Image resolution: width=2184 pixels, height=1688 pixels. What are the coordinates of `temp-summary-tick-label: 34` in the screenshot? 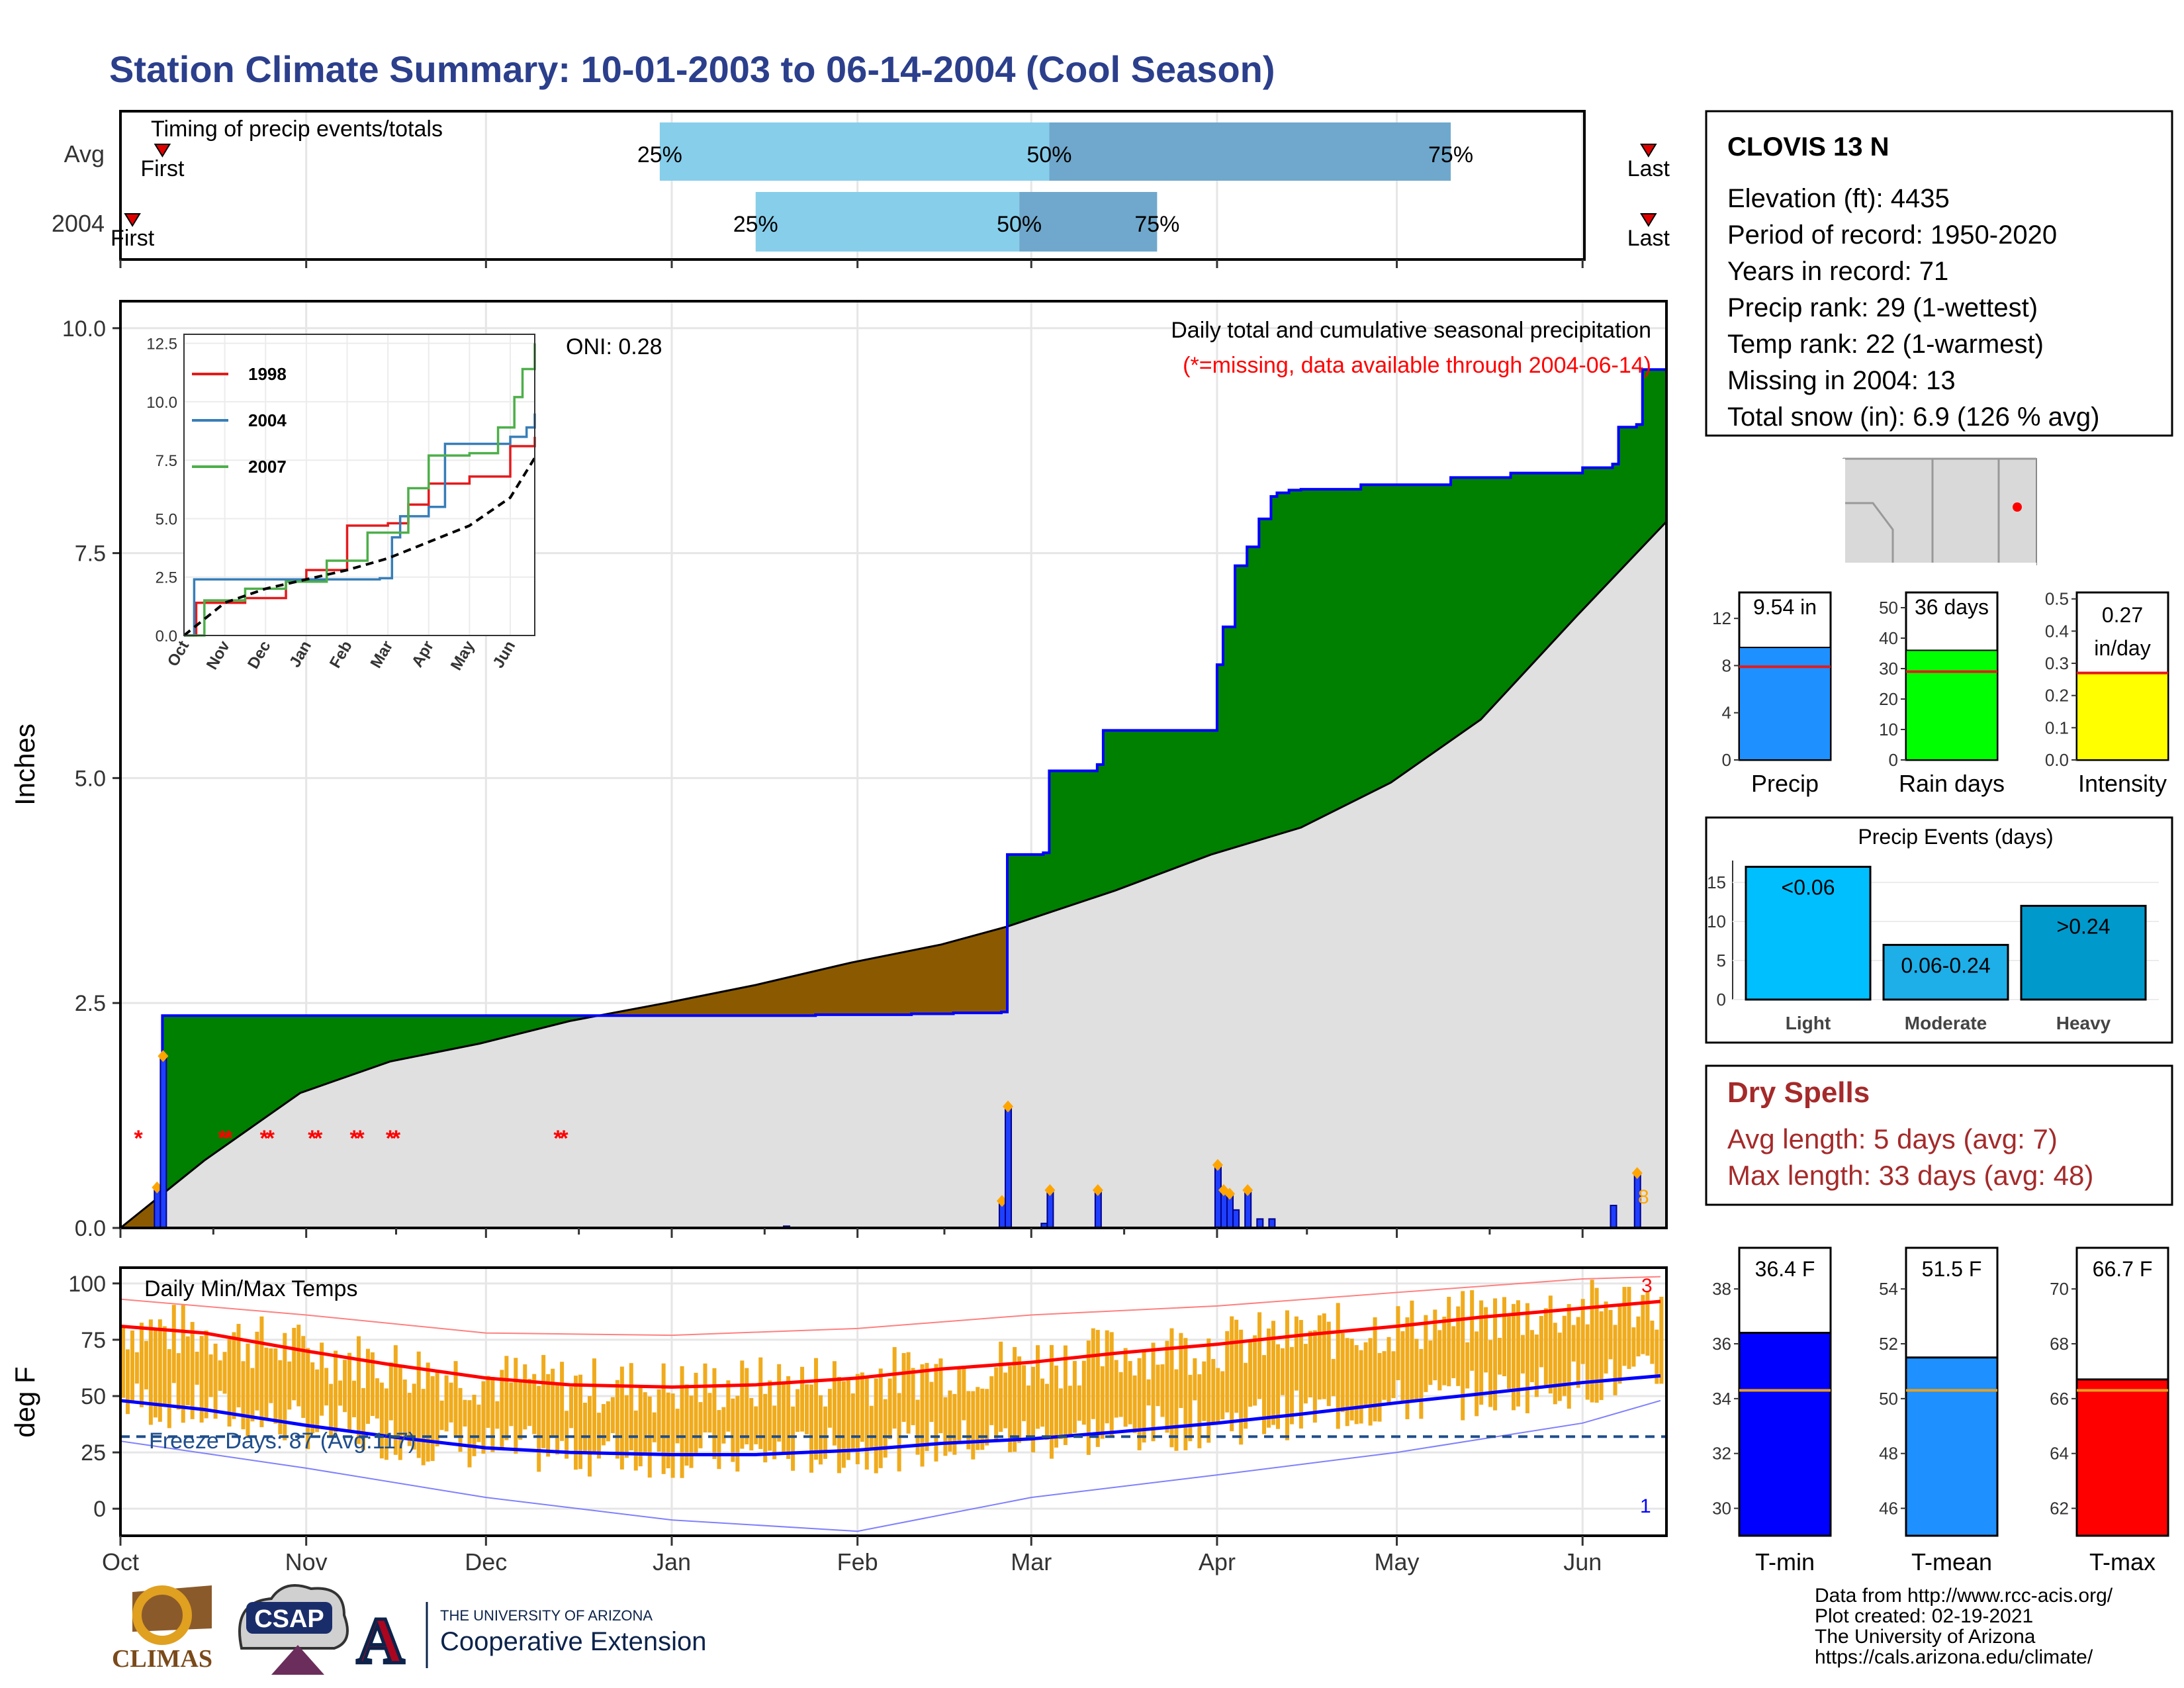 It's located at (1721, 1399).